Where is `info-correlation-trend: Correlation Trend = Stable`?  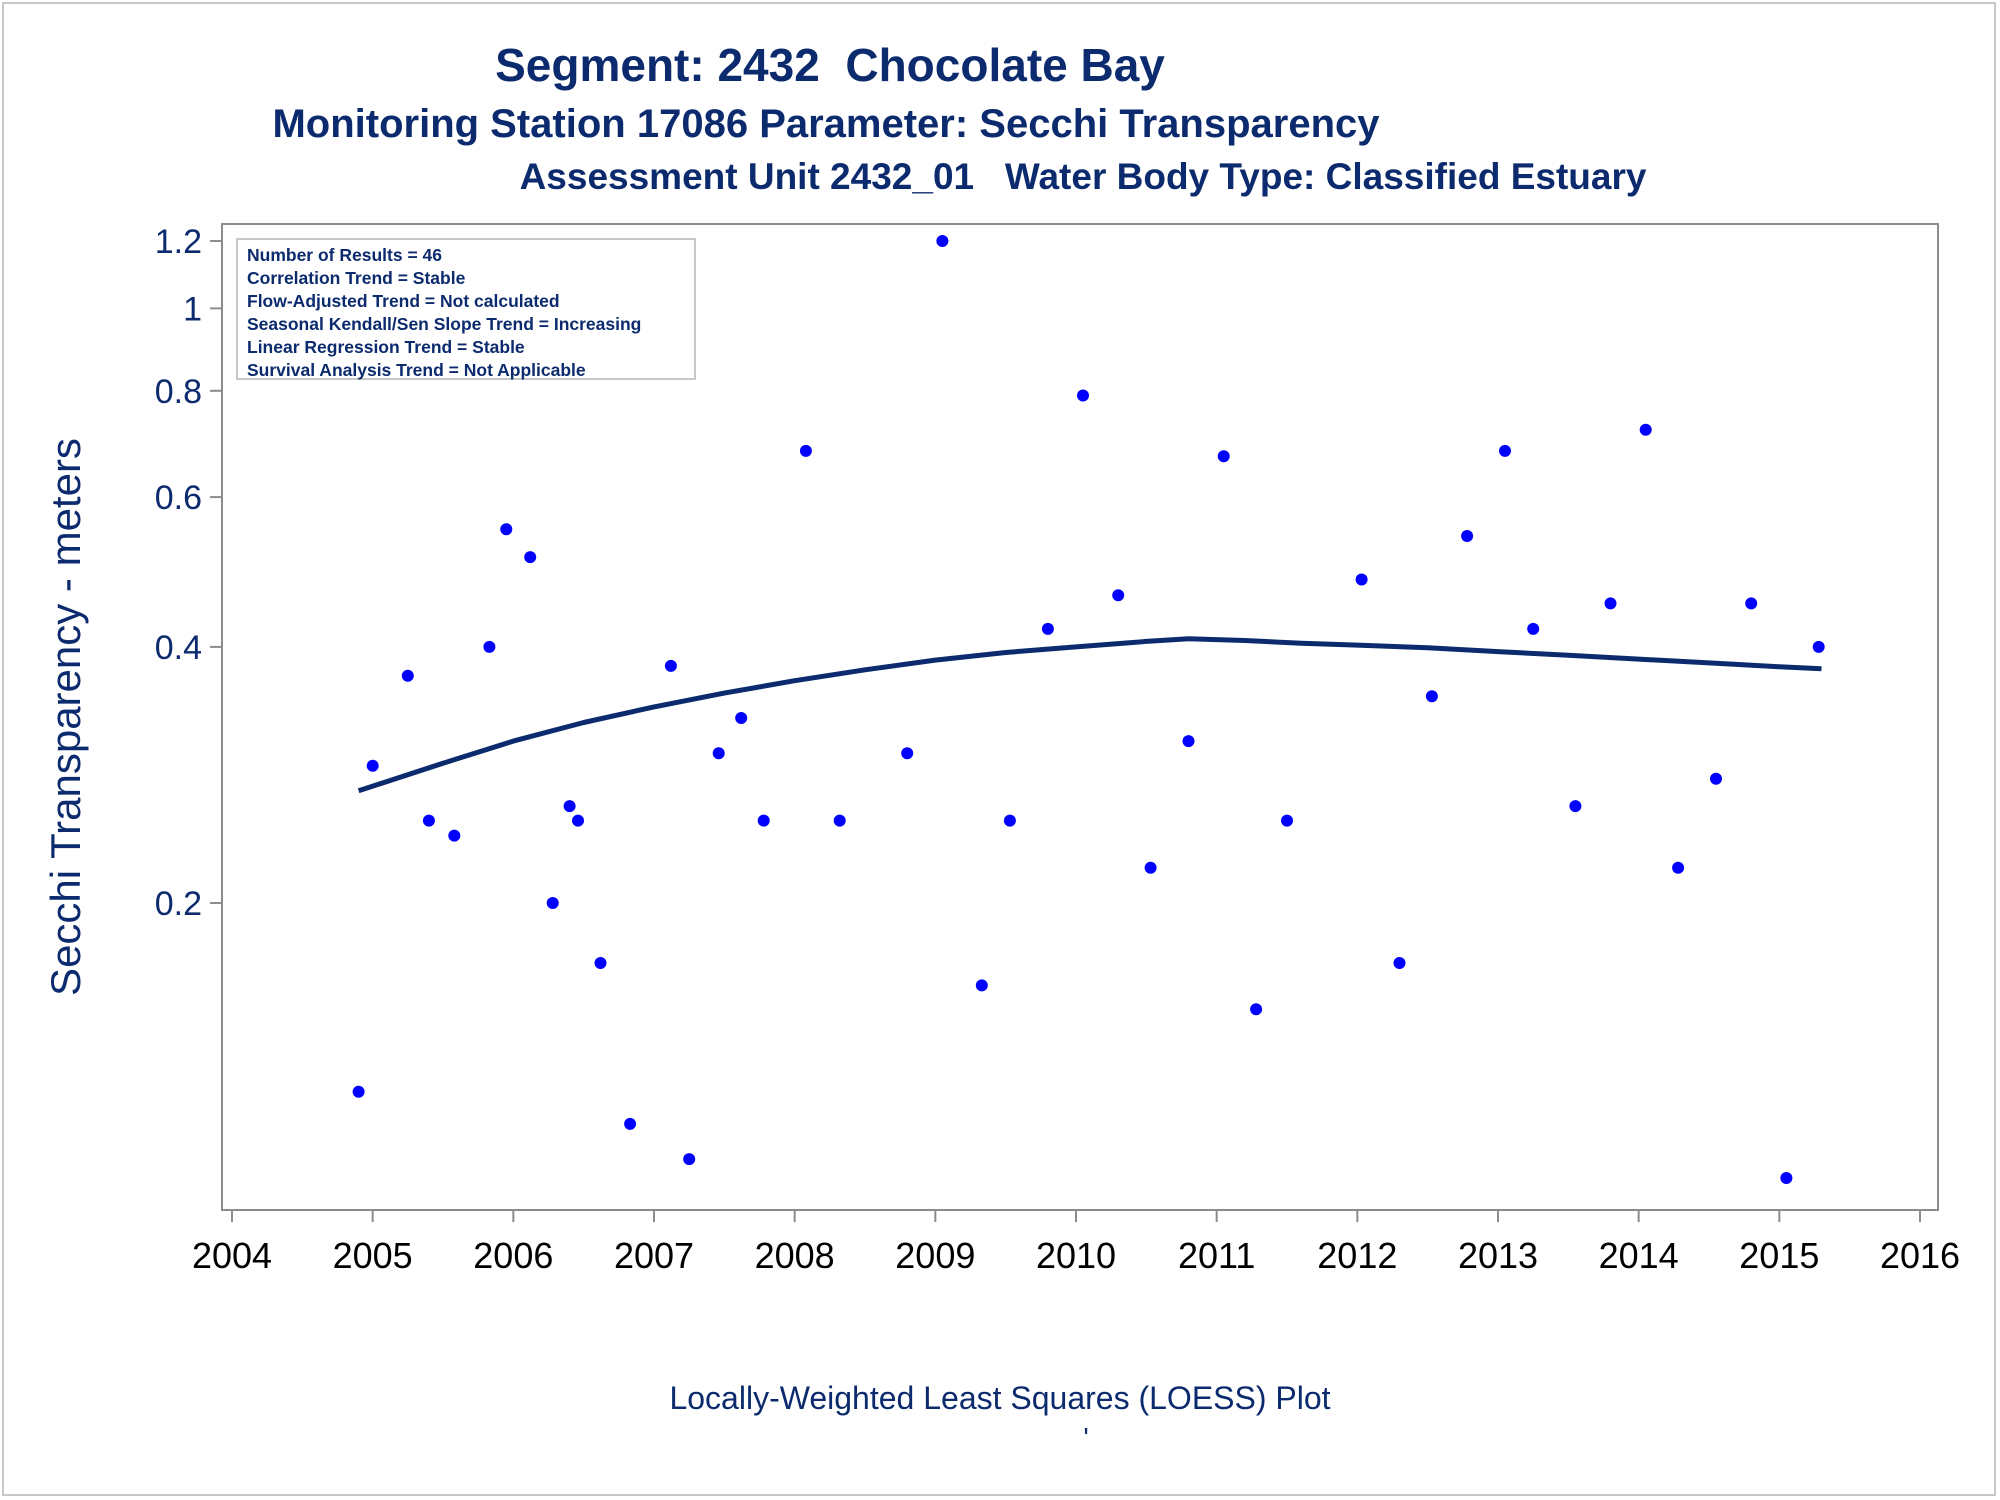 info-correlation-trend: Correlation Trend = Stable is located at coordinates (356, 278).